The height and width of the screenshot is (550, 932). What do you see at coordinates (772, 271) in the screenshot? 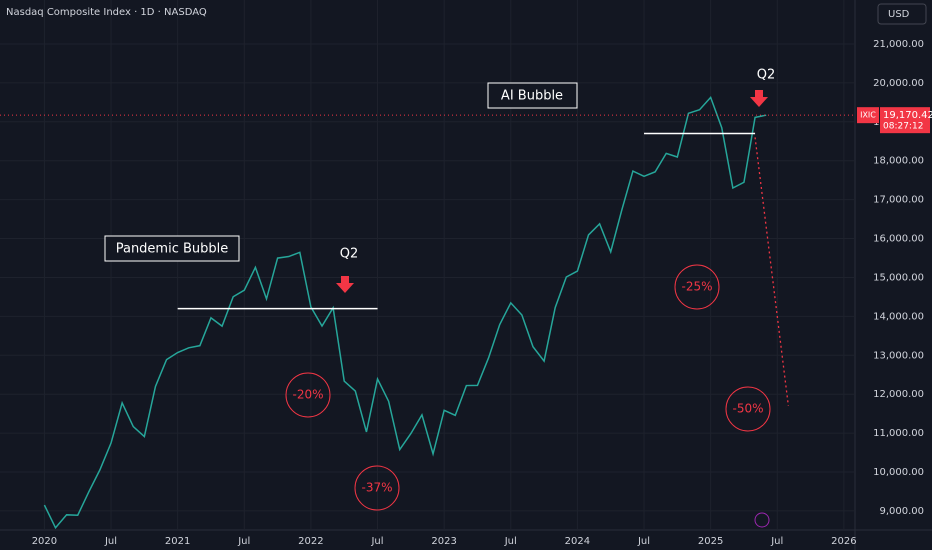
I see `projection` at bounding box center [772, 271].